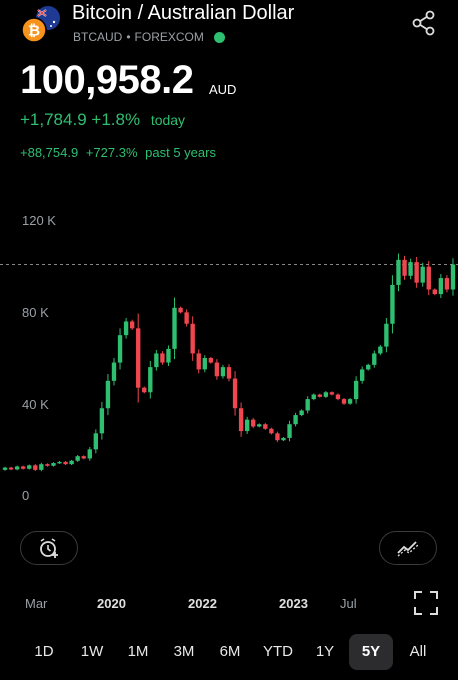 This screenshot has width=458, height=680. Describe the element at coordinates (424, 23) in the screenshot. I see `share-button` at that location.